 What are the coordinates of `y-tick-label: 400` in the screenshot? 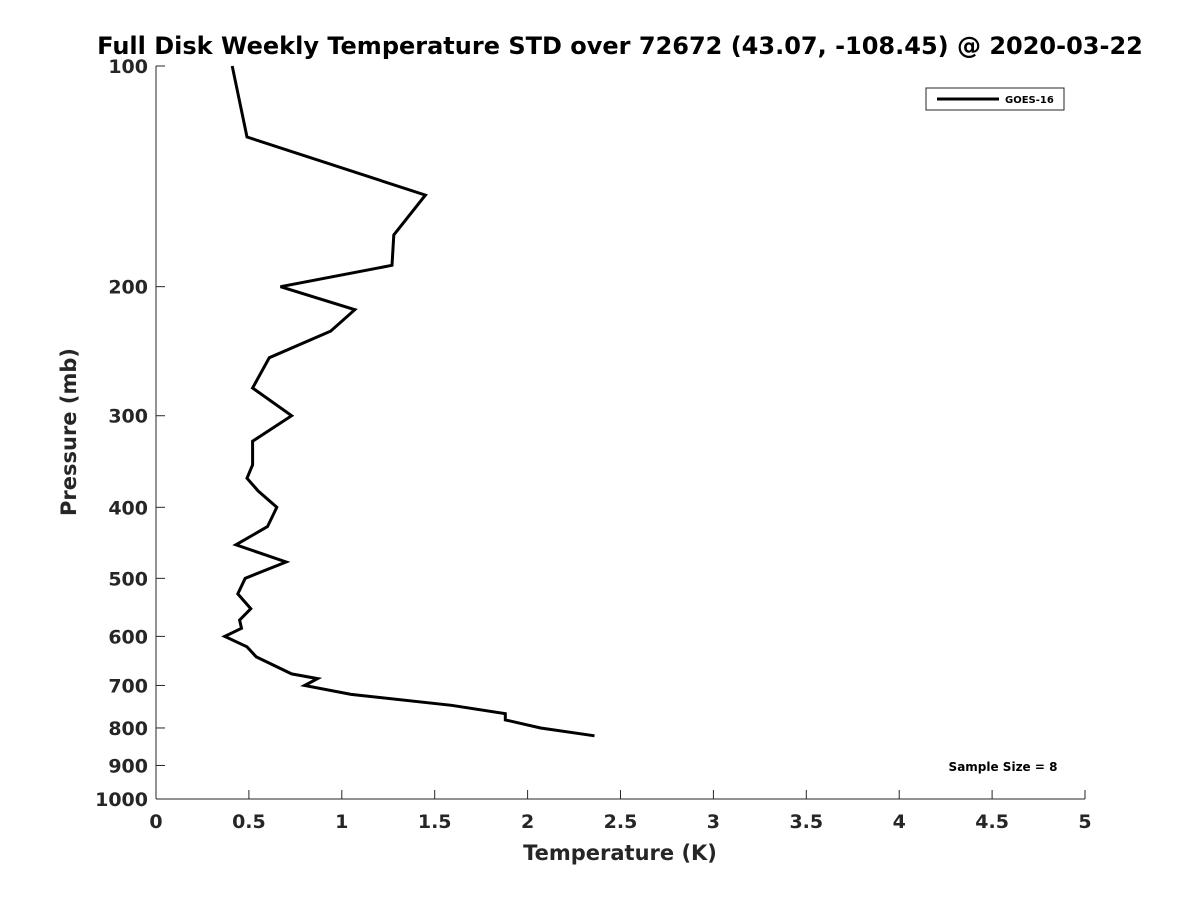 It's located at (128, 508).